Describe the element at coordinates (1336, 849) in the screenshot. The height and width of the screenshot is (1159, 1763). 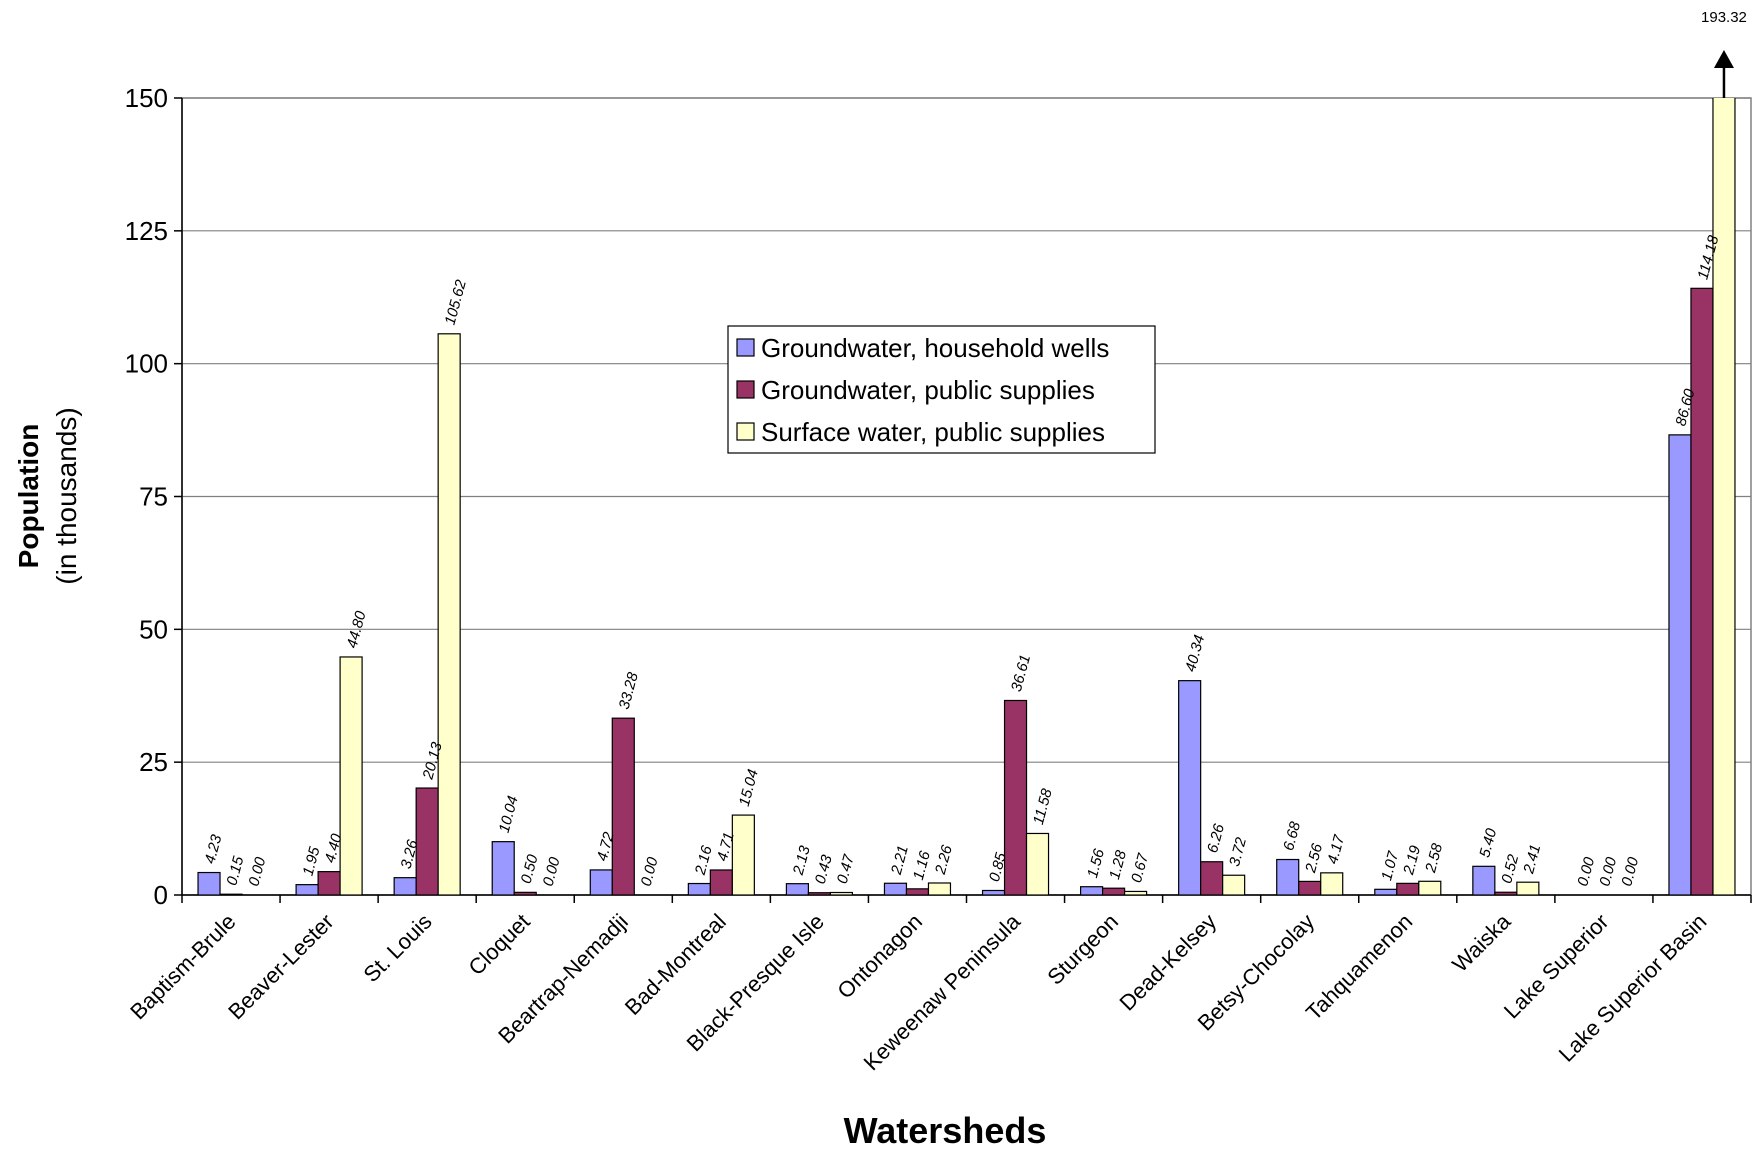
I see `value-label: 4.17` at that location.